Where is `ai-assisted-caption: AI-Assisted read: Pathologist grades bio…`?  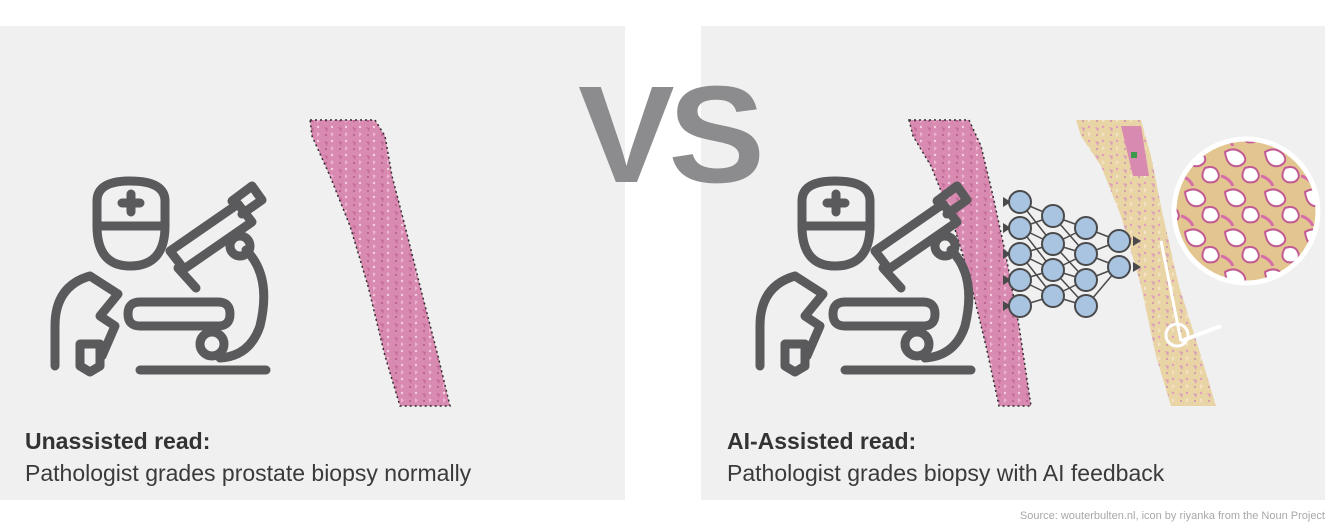 ai-assisted-caption: AI-Assisted read: Pathologist grades bio… is located at coordinates (945, 458).